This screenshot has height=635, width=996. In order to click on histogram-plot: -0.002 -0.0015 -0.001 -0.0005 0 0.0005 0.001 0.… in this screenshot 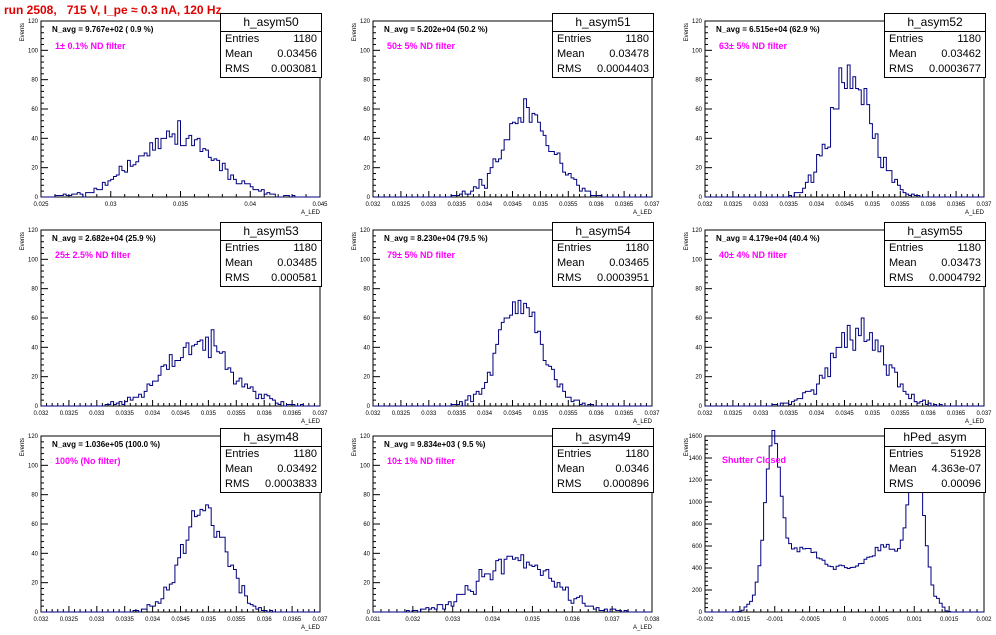, I will do `click(838, 526)`.